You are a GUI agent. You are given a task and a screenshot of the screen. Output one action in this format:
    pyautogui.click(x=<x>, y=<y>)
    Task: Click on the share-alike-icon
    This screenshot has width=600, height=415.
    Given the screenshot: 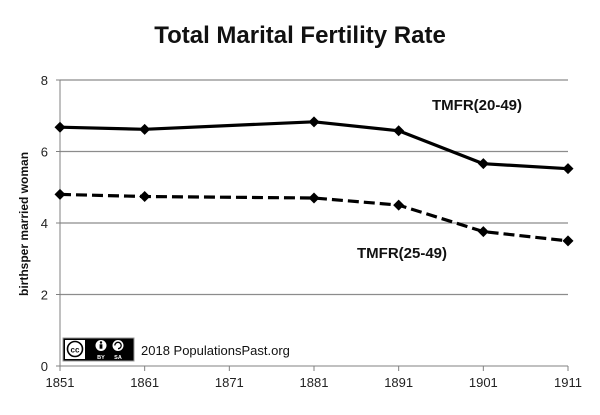 What is the action you would take?
    pyautogui.click(x=118, y=345)
    